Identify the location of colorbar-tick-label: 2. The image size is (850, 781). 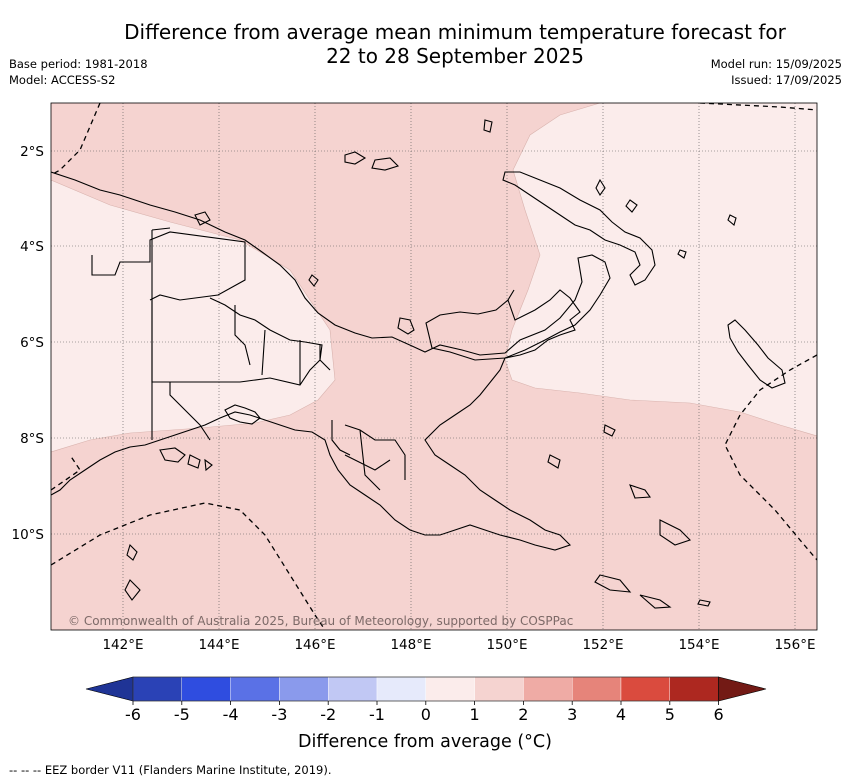
(523, 714).